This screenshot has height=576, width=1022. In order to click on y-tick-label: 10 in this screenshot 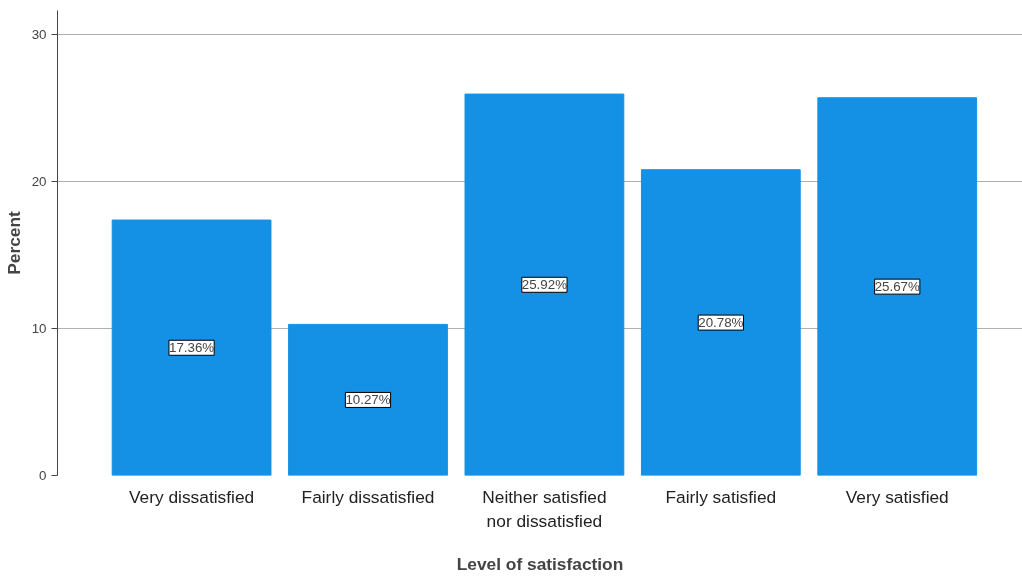, I will do `click(39, 328)`.